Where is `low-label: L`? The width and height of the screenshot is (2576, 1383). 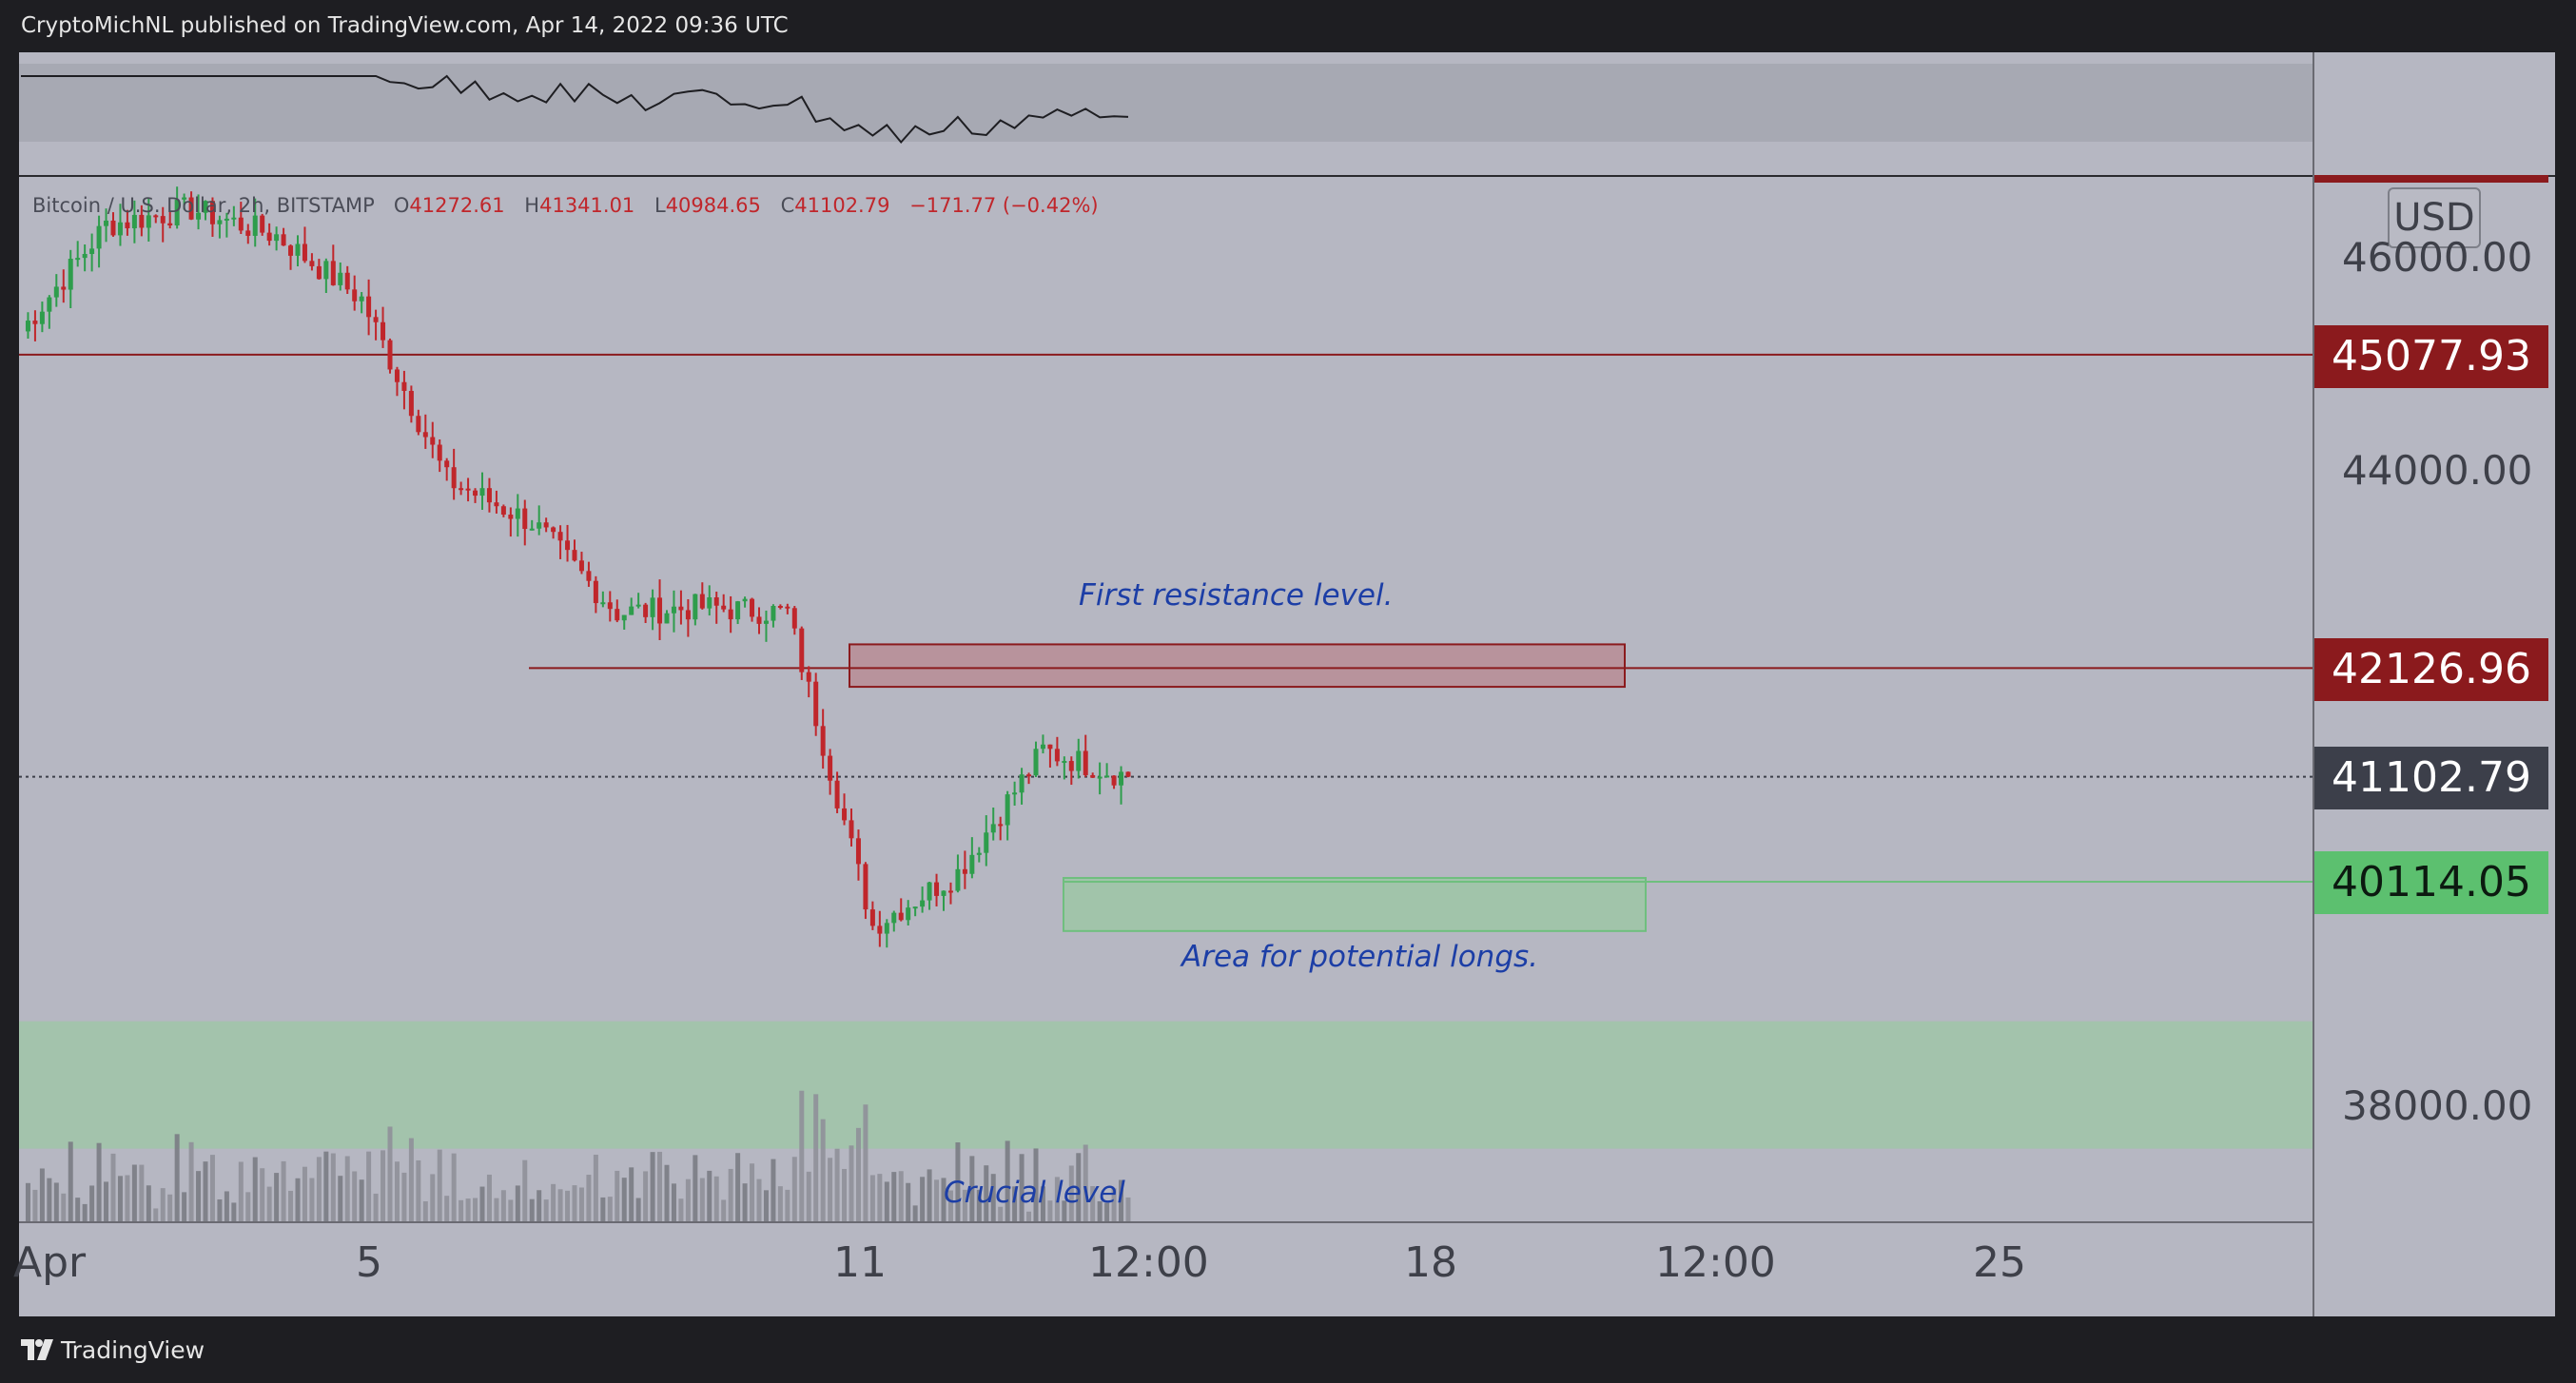 low-label: L is located at coordinates (660, 206).